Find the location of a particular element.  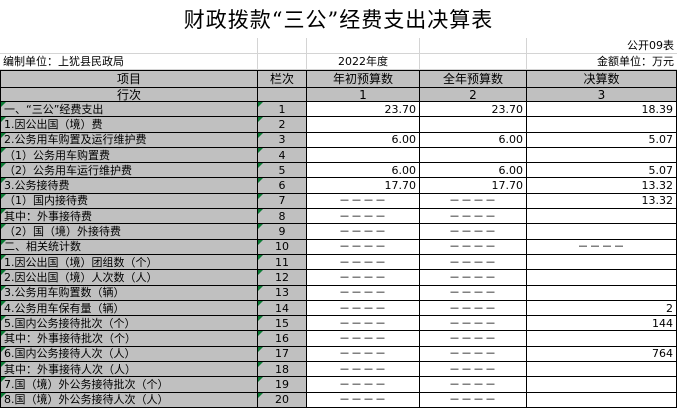

table-row: （2）国（境）外接待费 9 －－－－ －－－－ is located at coordinates (338, 232).